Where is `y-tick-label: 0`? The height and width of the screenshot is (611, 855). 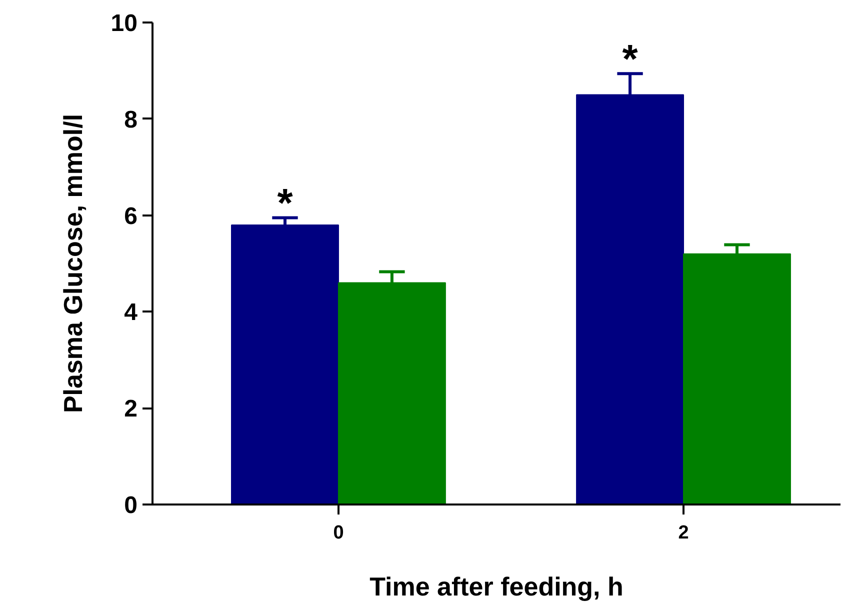 y-tick-label: 0 is located at coordinates (131, 505).